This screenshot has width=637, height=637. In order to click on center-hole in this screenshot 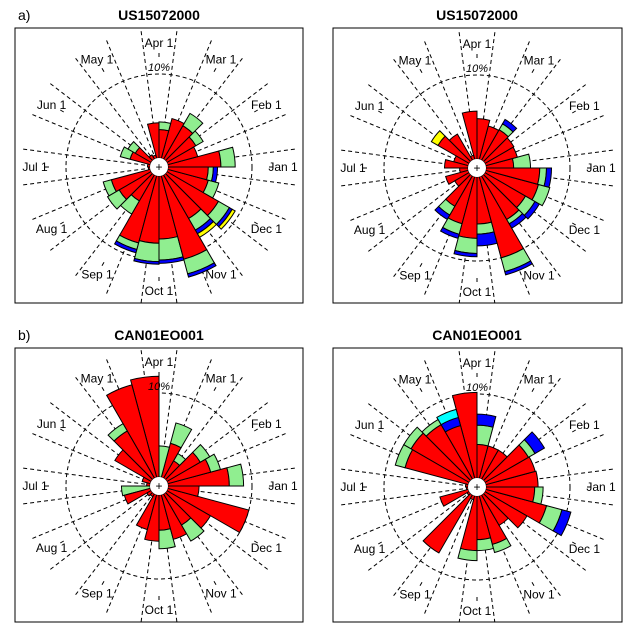, I will do `click(477, 168)`.